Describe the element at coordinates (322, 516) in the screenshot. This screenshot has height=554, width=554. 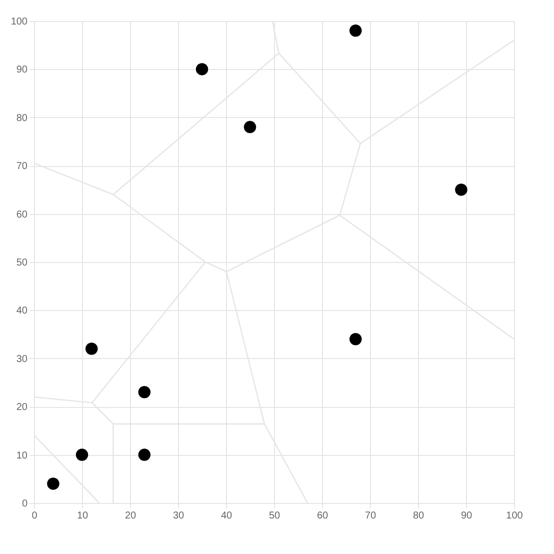
I see `x-tick-label: 60` at that location.